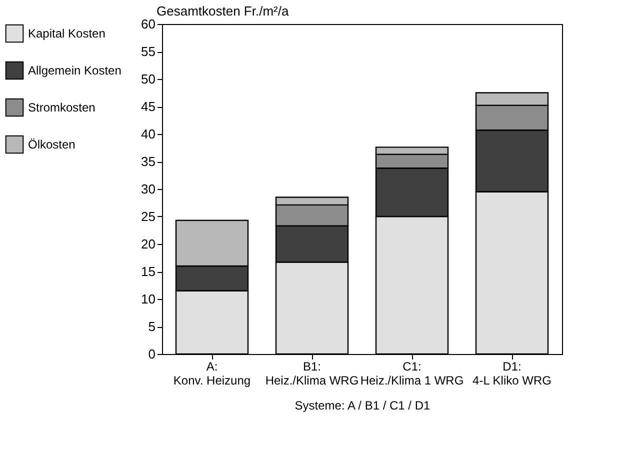  I want to click on x-axis-title: Systeme: A / B1 / C1 / D1, so click(362, 405).